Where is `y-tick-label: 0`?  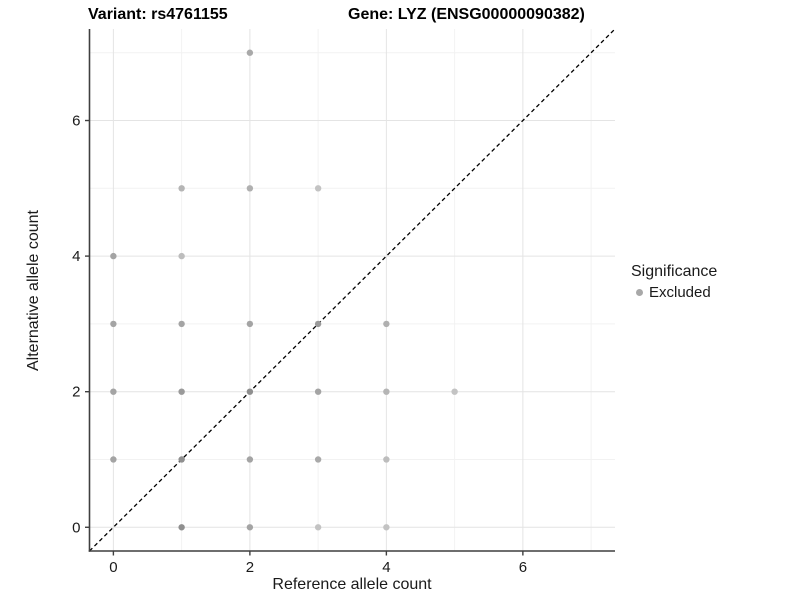
y-tick-label: 0 is located at coordinates (76, 527).